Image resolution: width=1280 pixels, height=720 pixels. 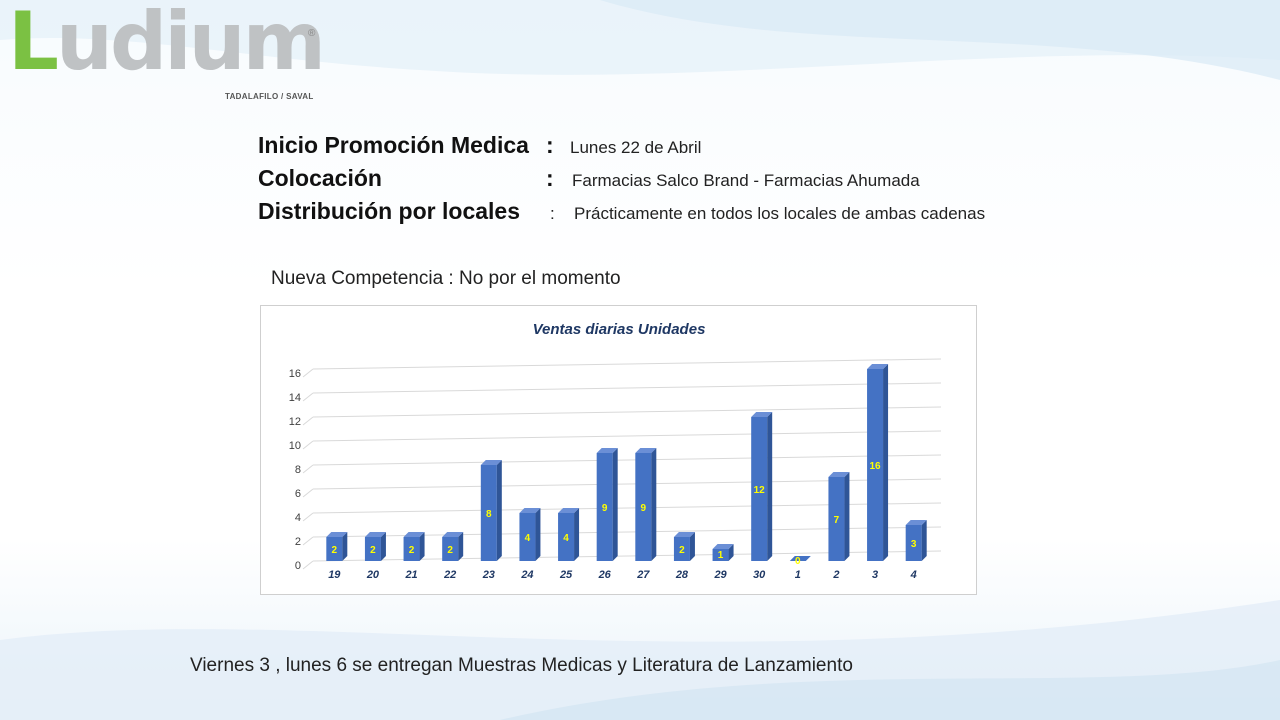 What do you see at coordinates (334, 575) in the screenshot?
I see `x-tick-label: 19` at bounding box center [334, 575].